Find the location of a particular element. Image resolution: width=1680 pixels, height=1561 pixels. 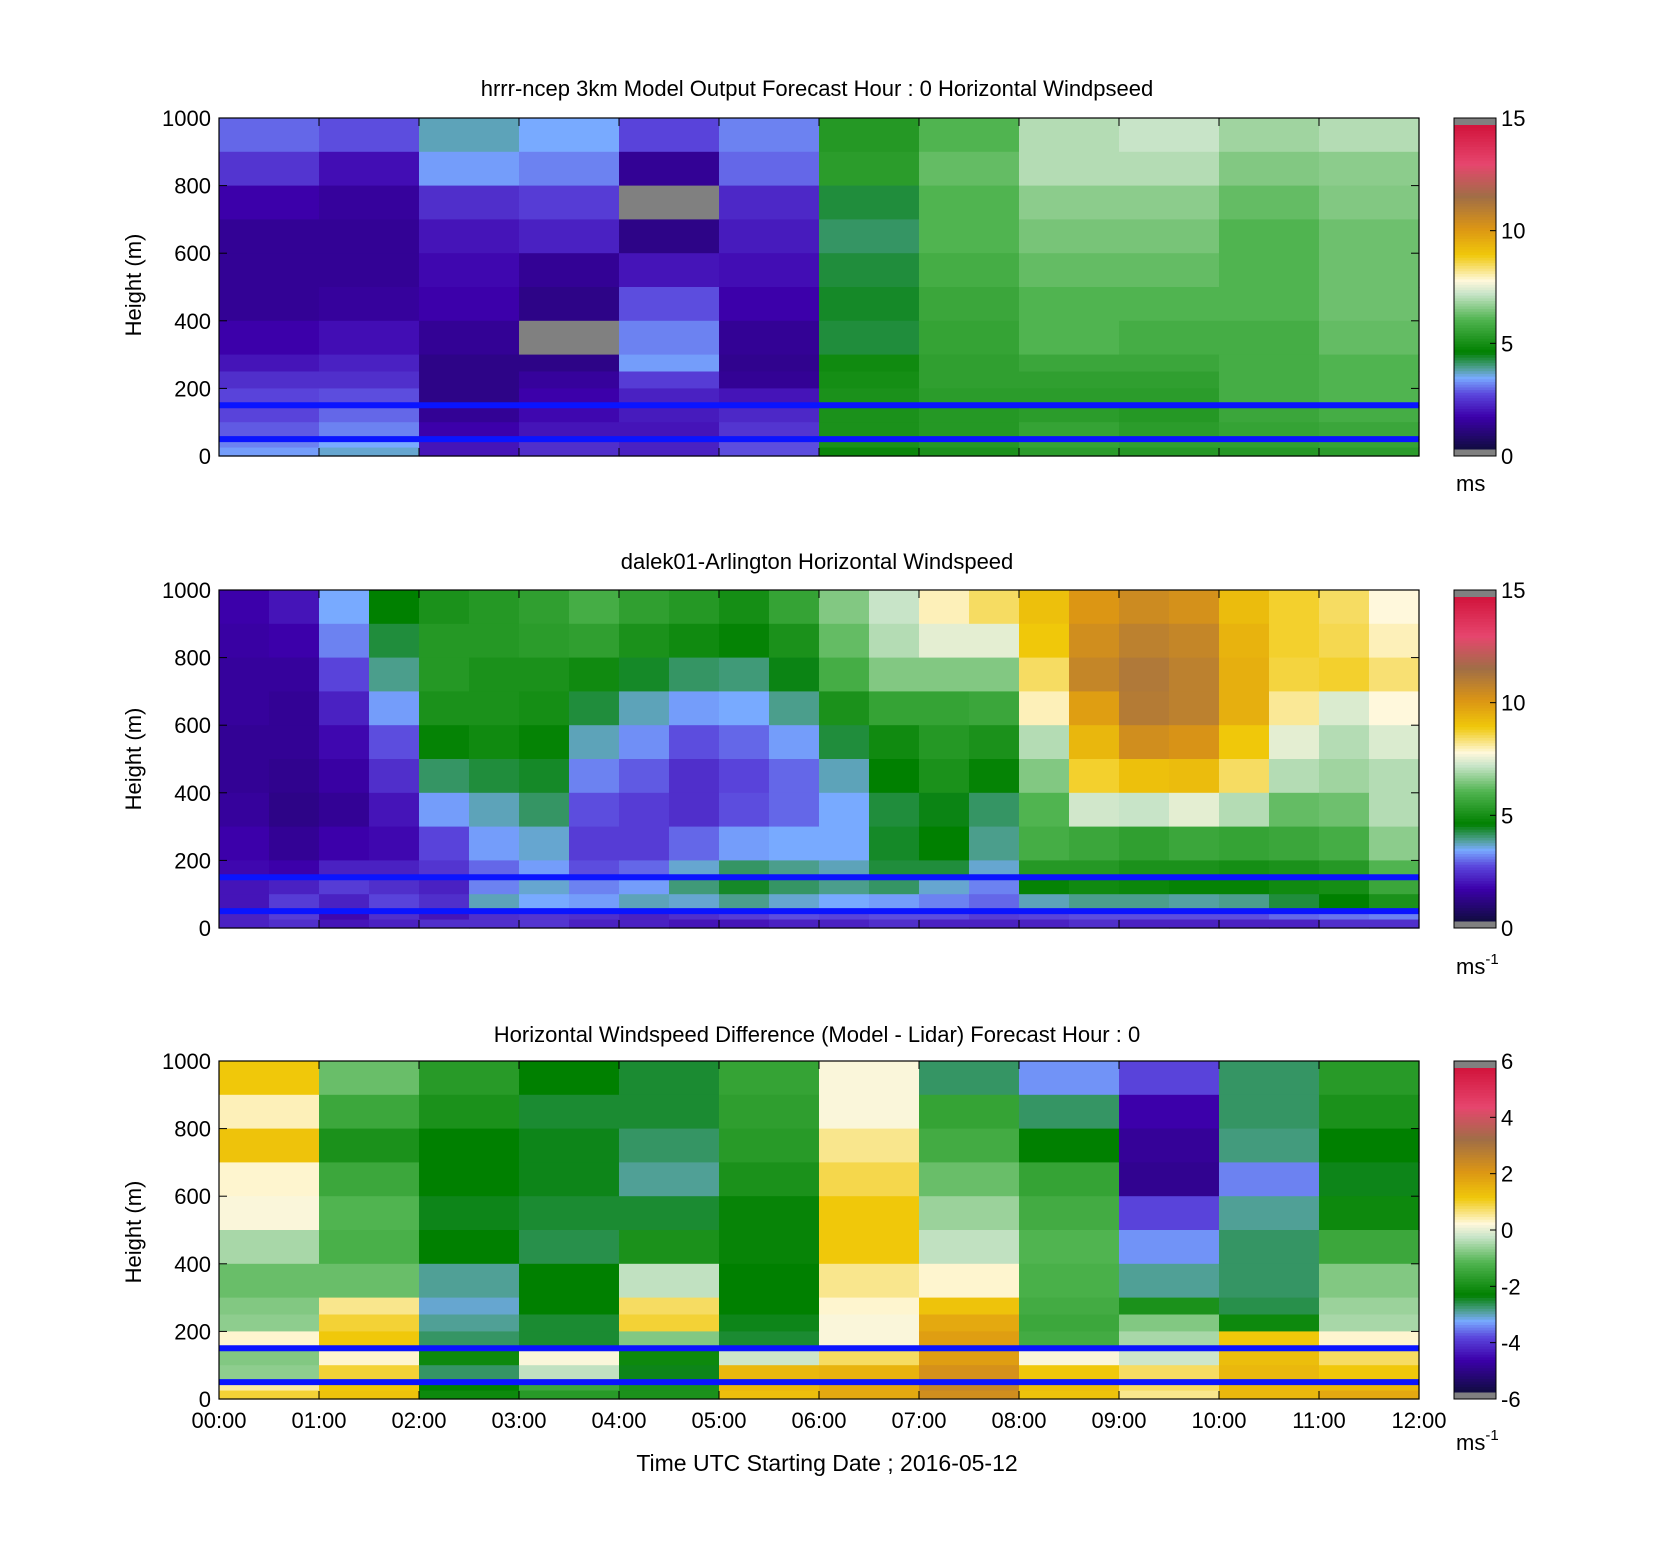

x-tick-label: 05:00 is located at coordinates (718, 1420).